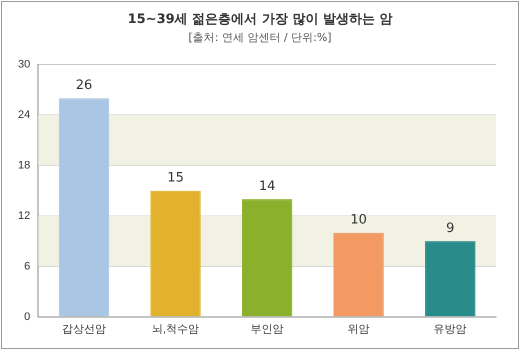  Describe the element at coordinates (267, 186) in the screenshot. I see `data-label: 14` at that location.